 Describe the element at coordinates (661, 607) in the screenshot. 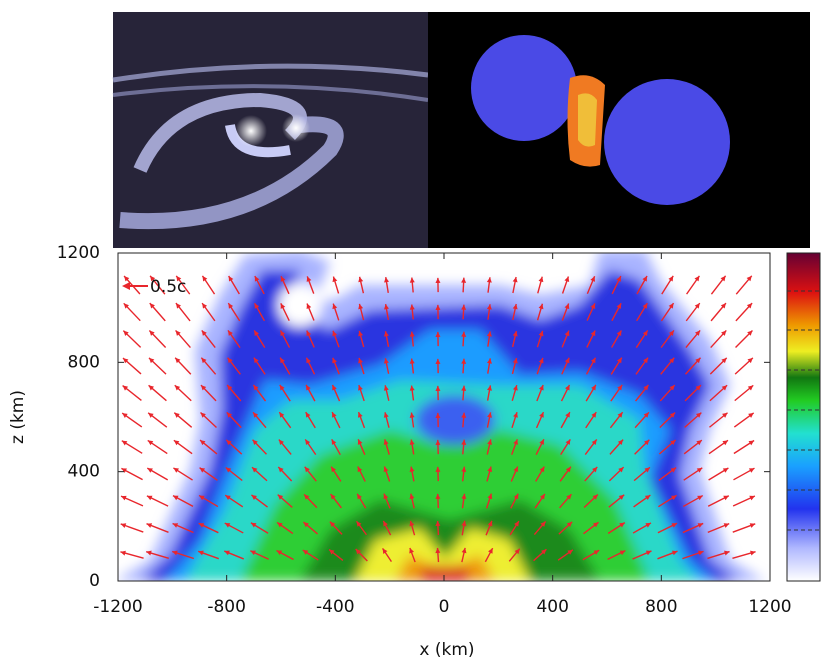

I see `x-tick-label: 800` at that location.